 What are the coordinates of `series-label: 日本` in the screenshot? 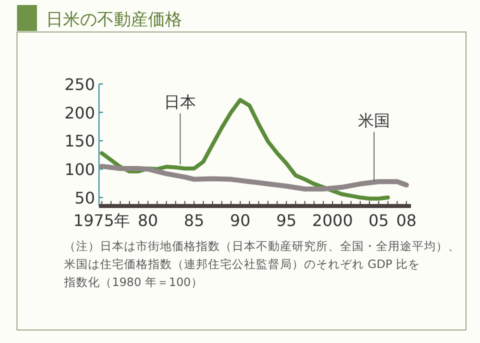 It's located at (180, 102).